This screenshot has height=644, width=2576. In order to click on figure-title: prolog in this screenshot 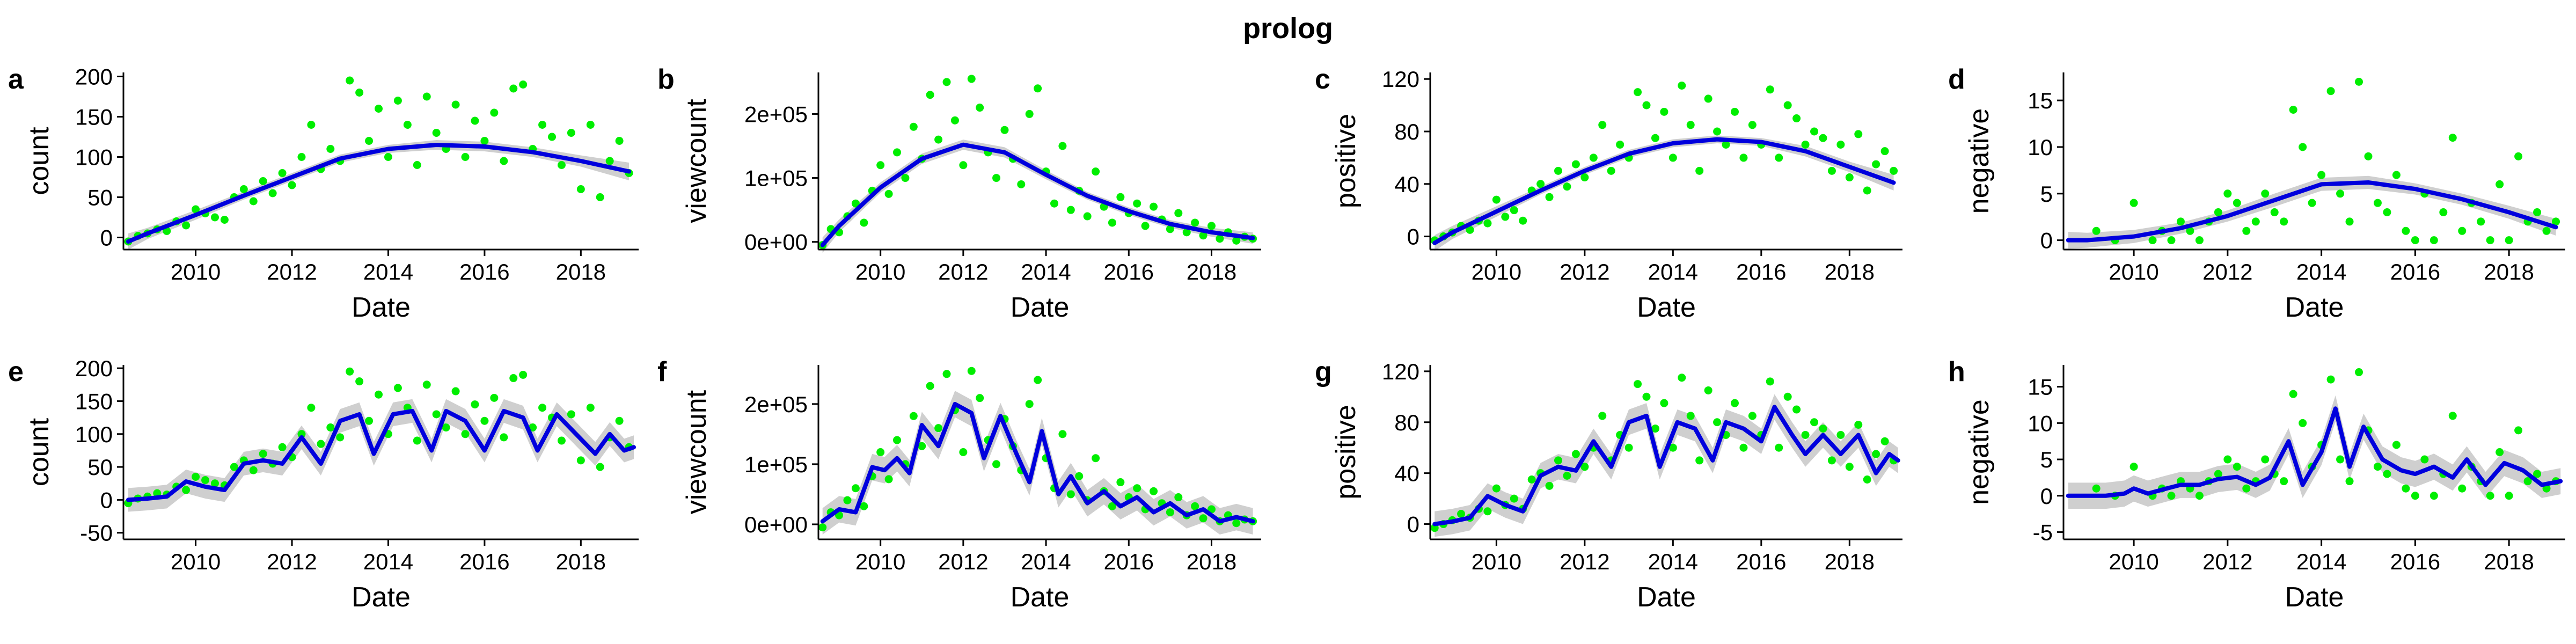, I will do `click(1288, 28)`.